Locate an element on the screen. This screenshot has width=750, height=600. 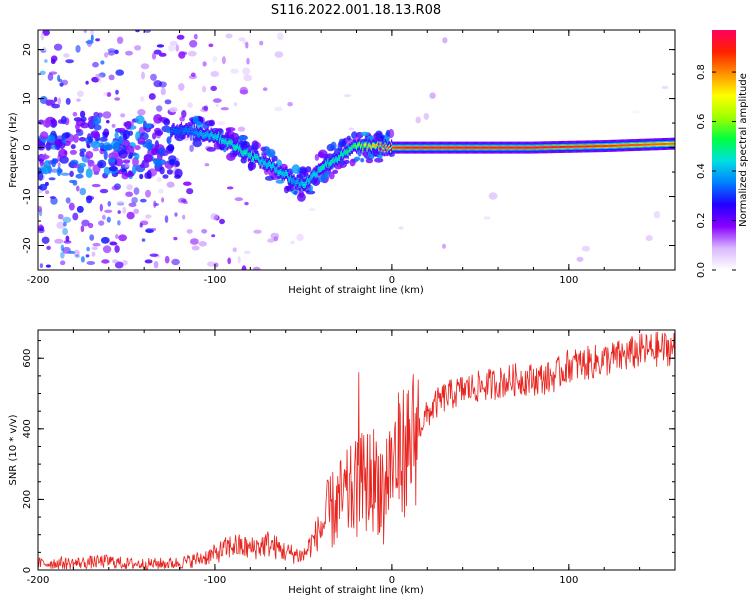
snr-x-axis-label: Height of straight line (km) is located at coordinates (356, 590).